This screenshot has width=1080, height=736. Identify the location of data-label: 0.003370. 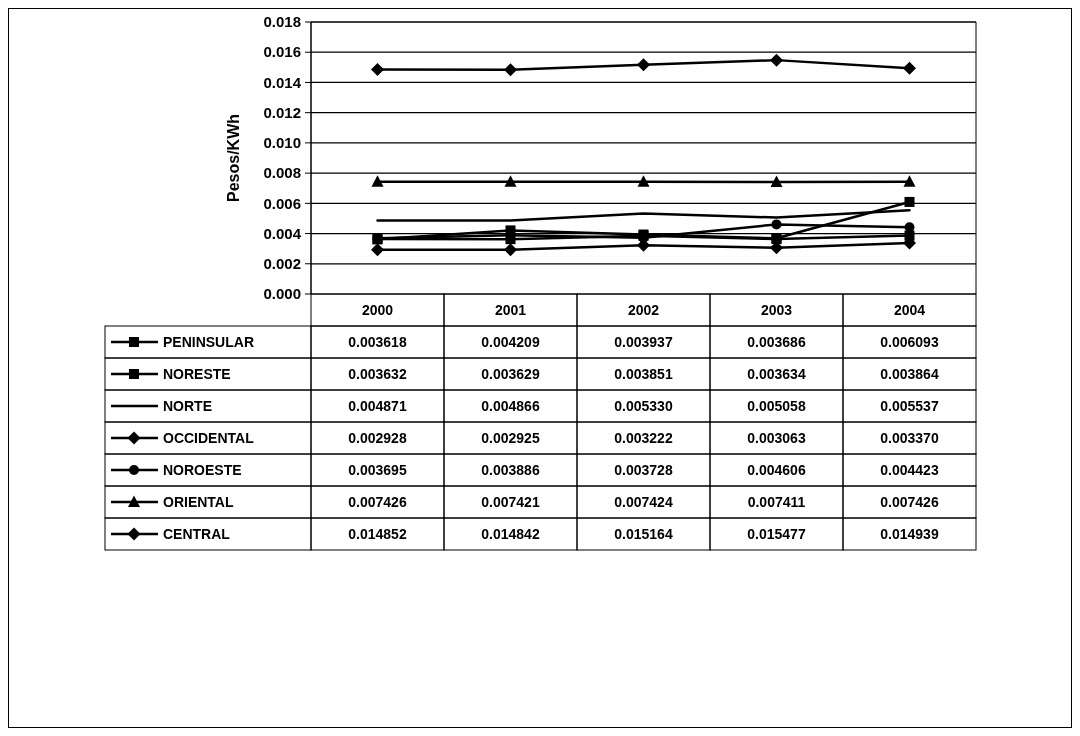
(909, 437).